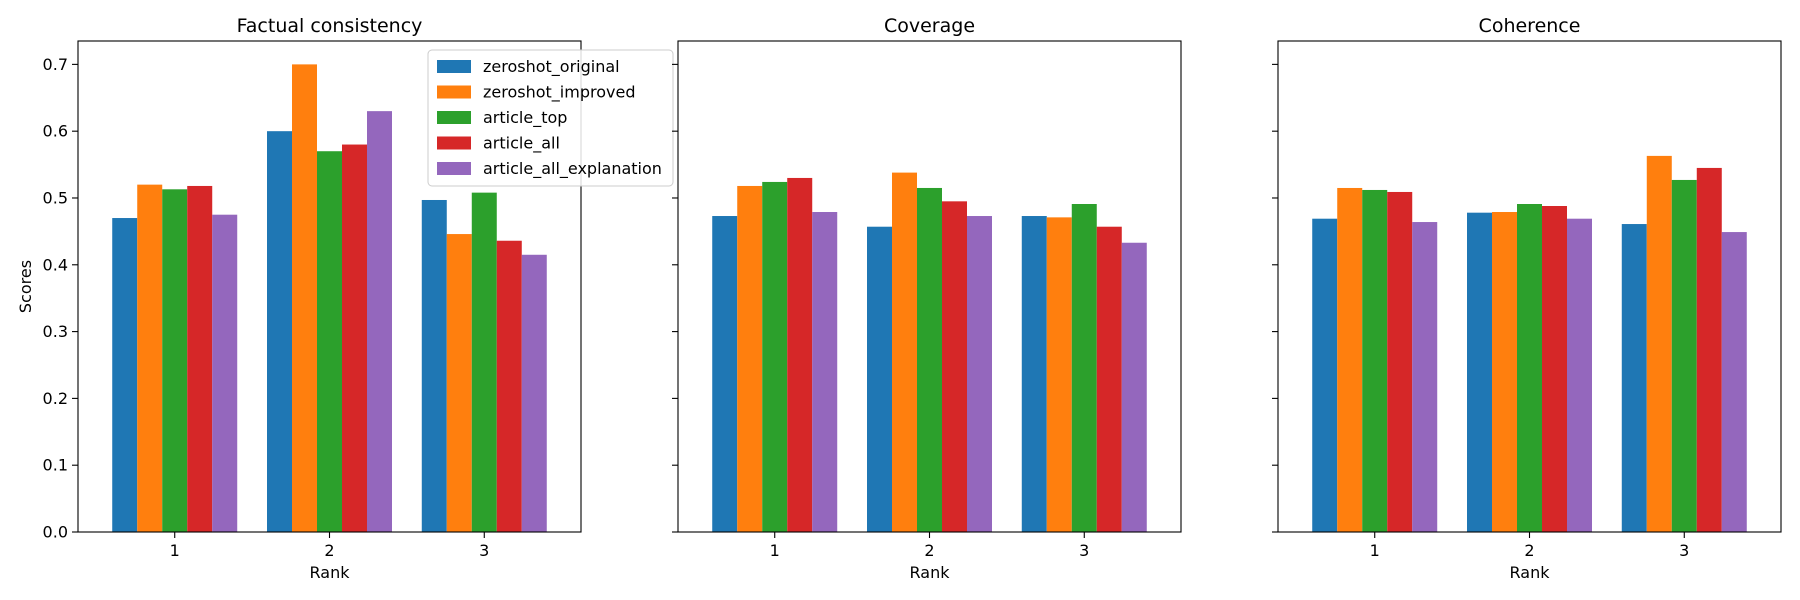 The width and height of the screenshot is (1800, 600). I want to click on legend-swatch-article_all_explanation, so click(454, 168).